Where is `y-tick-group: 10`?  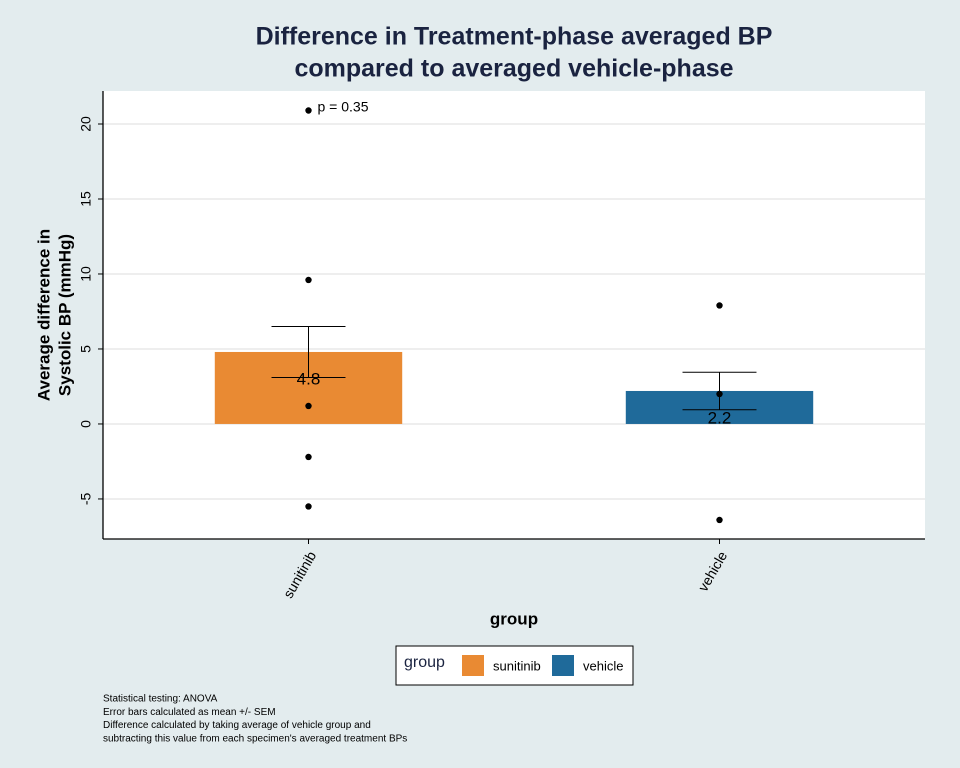
y-tick-group: 10 is located at coordinates (86, 274).